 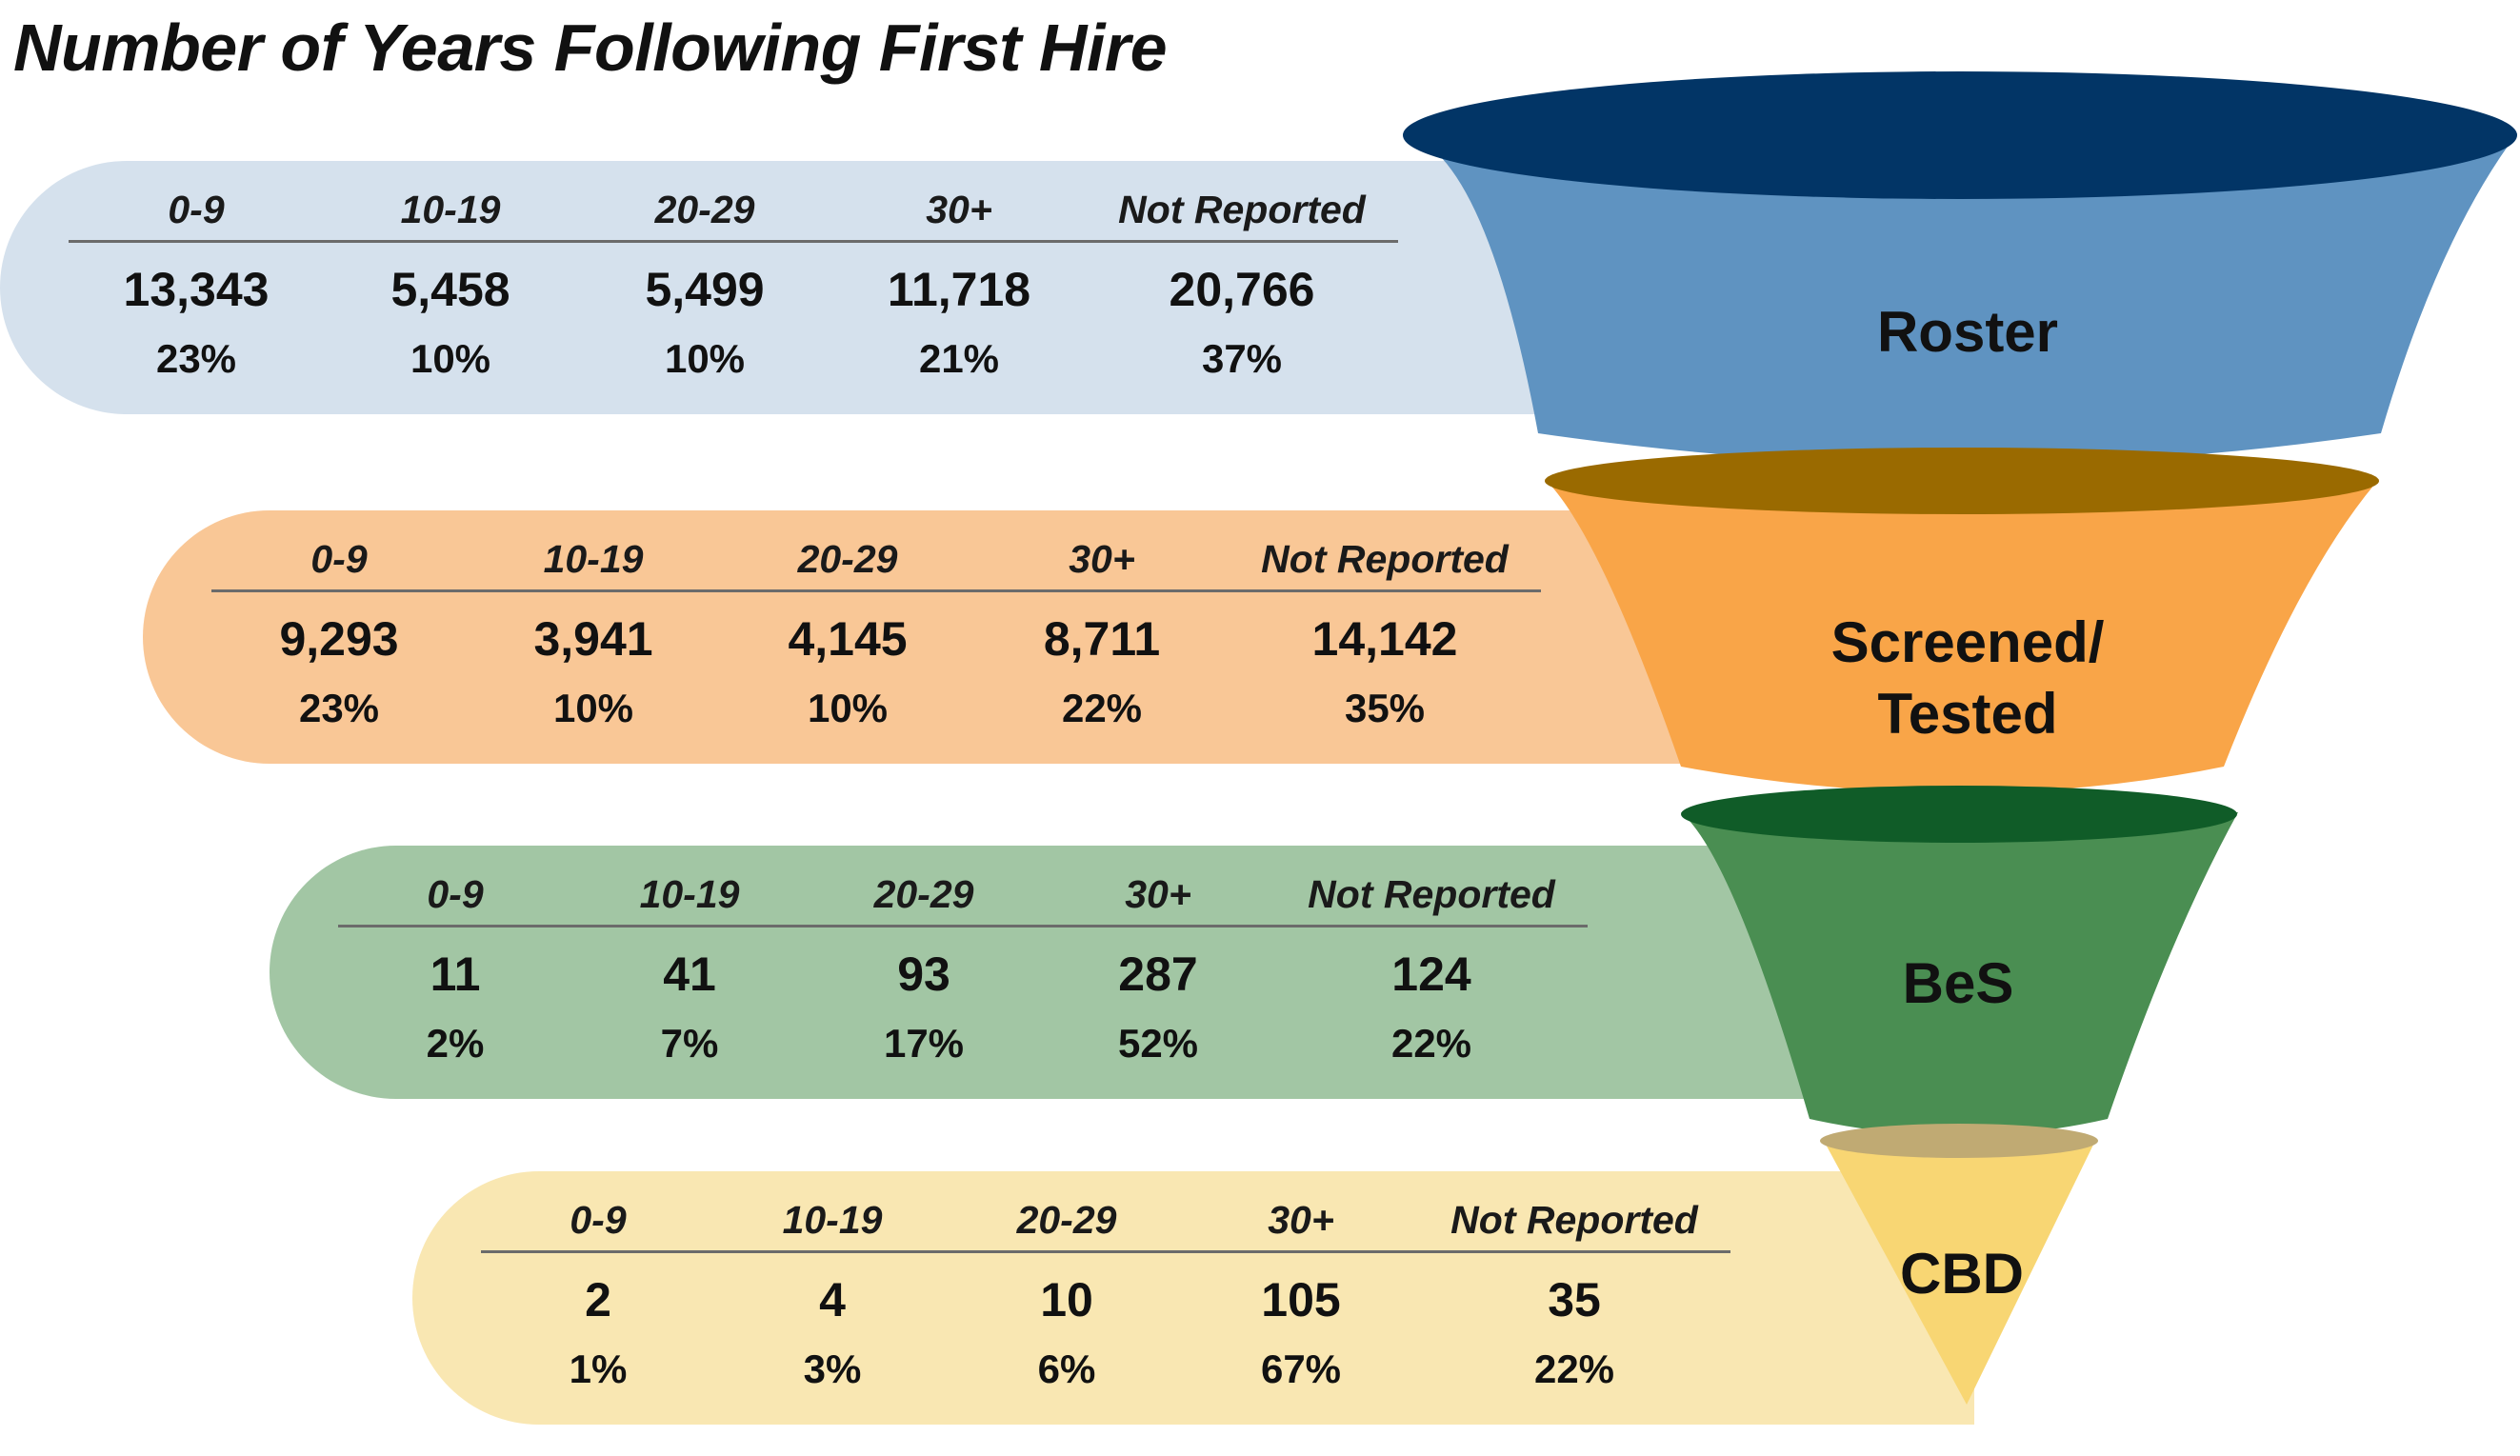 What do you see at coordinates (705, 289) in the screenshot?
I see `count-value: 5,499` at bounding box center [705, 289].